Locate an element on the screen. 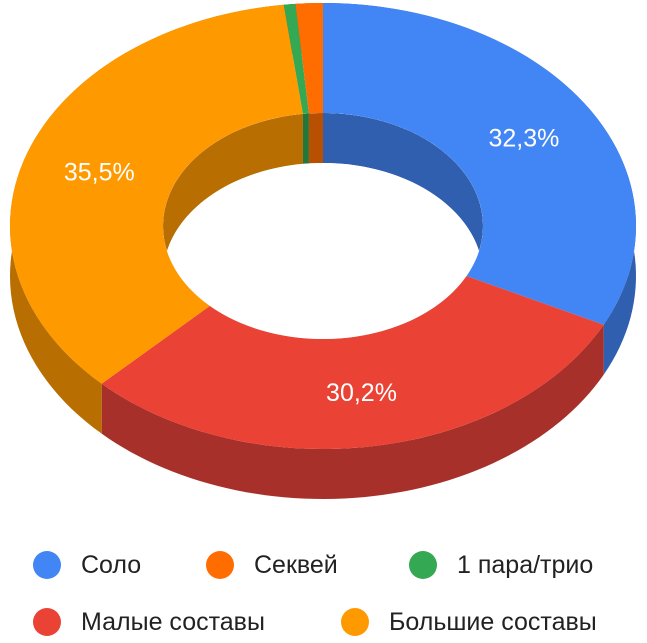 The image size is (647, 643). inner-wall-1-пара-трио is located at coordinates (305, 138).